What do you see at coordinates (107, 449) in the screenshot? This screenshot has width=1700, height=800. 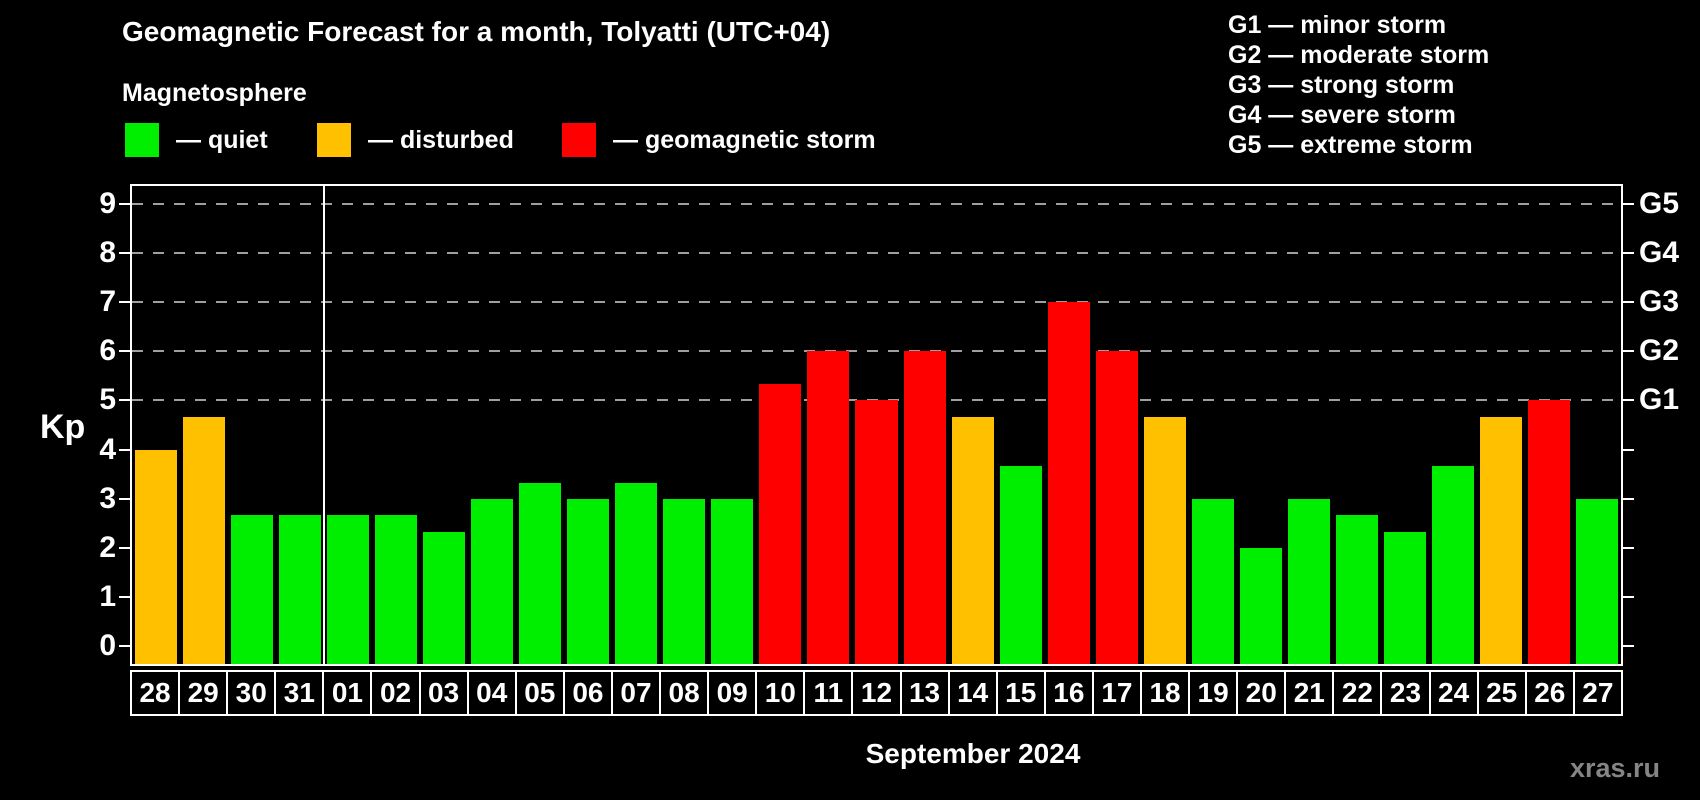 I see `y-axis-label-4: 4` at bounding box center [107, 449].